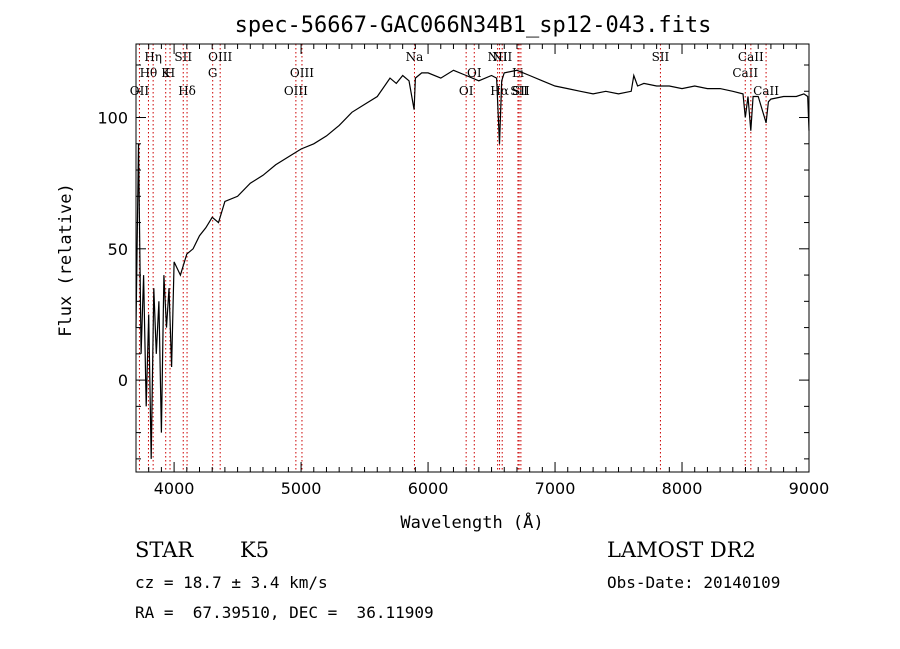  Describe the element at coordinates (296, 91) in the screenshot. I see `line-label-9: OIII` at that location.